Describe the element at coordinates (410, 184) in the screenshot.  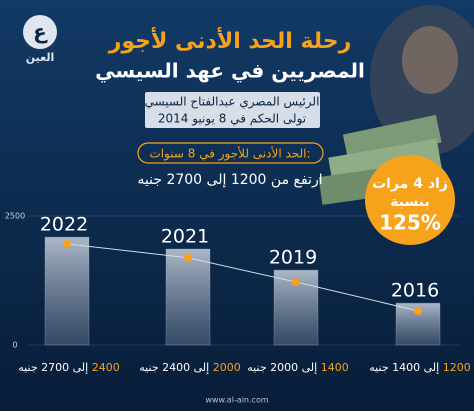
I see `badge-text: زاد 4 مرات` at that location.